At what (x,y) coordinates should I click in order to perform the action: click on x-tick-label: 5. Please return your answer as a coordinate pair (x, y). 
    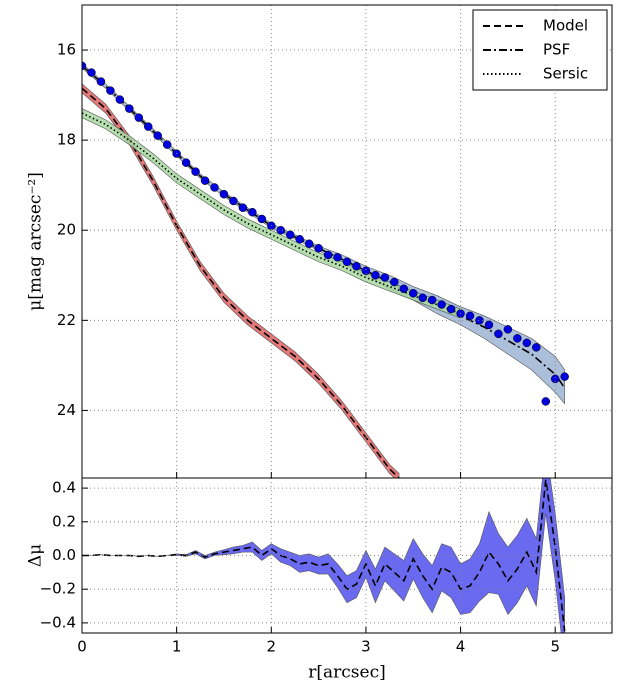
    Looking at the image, I should click on (555, 647).